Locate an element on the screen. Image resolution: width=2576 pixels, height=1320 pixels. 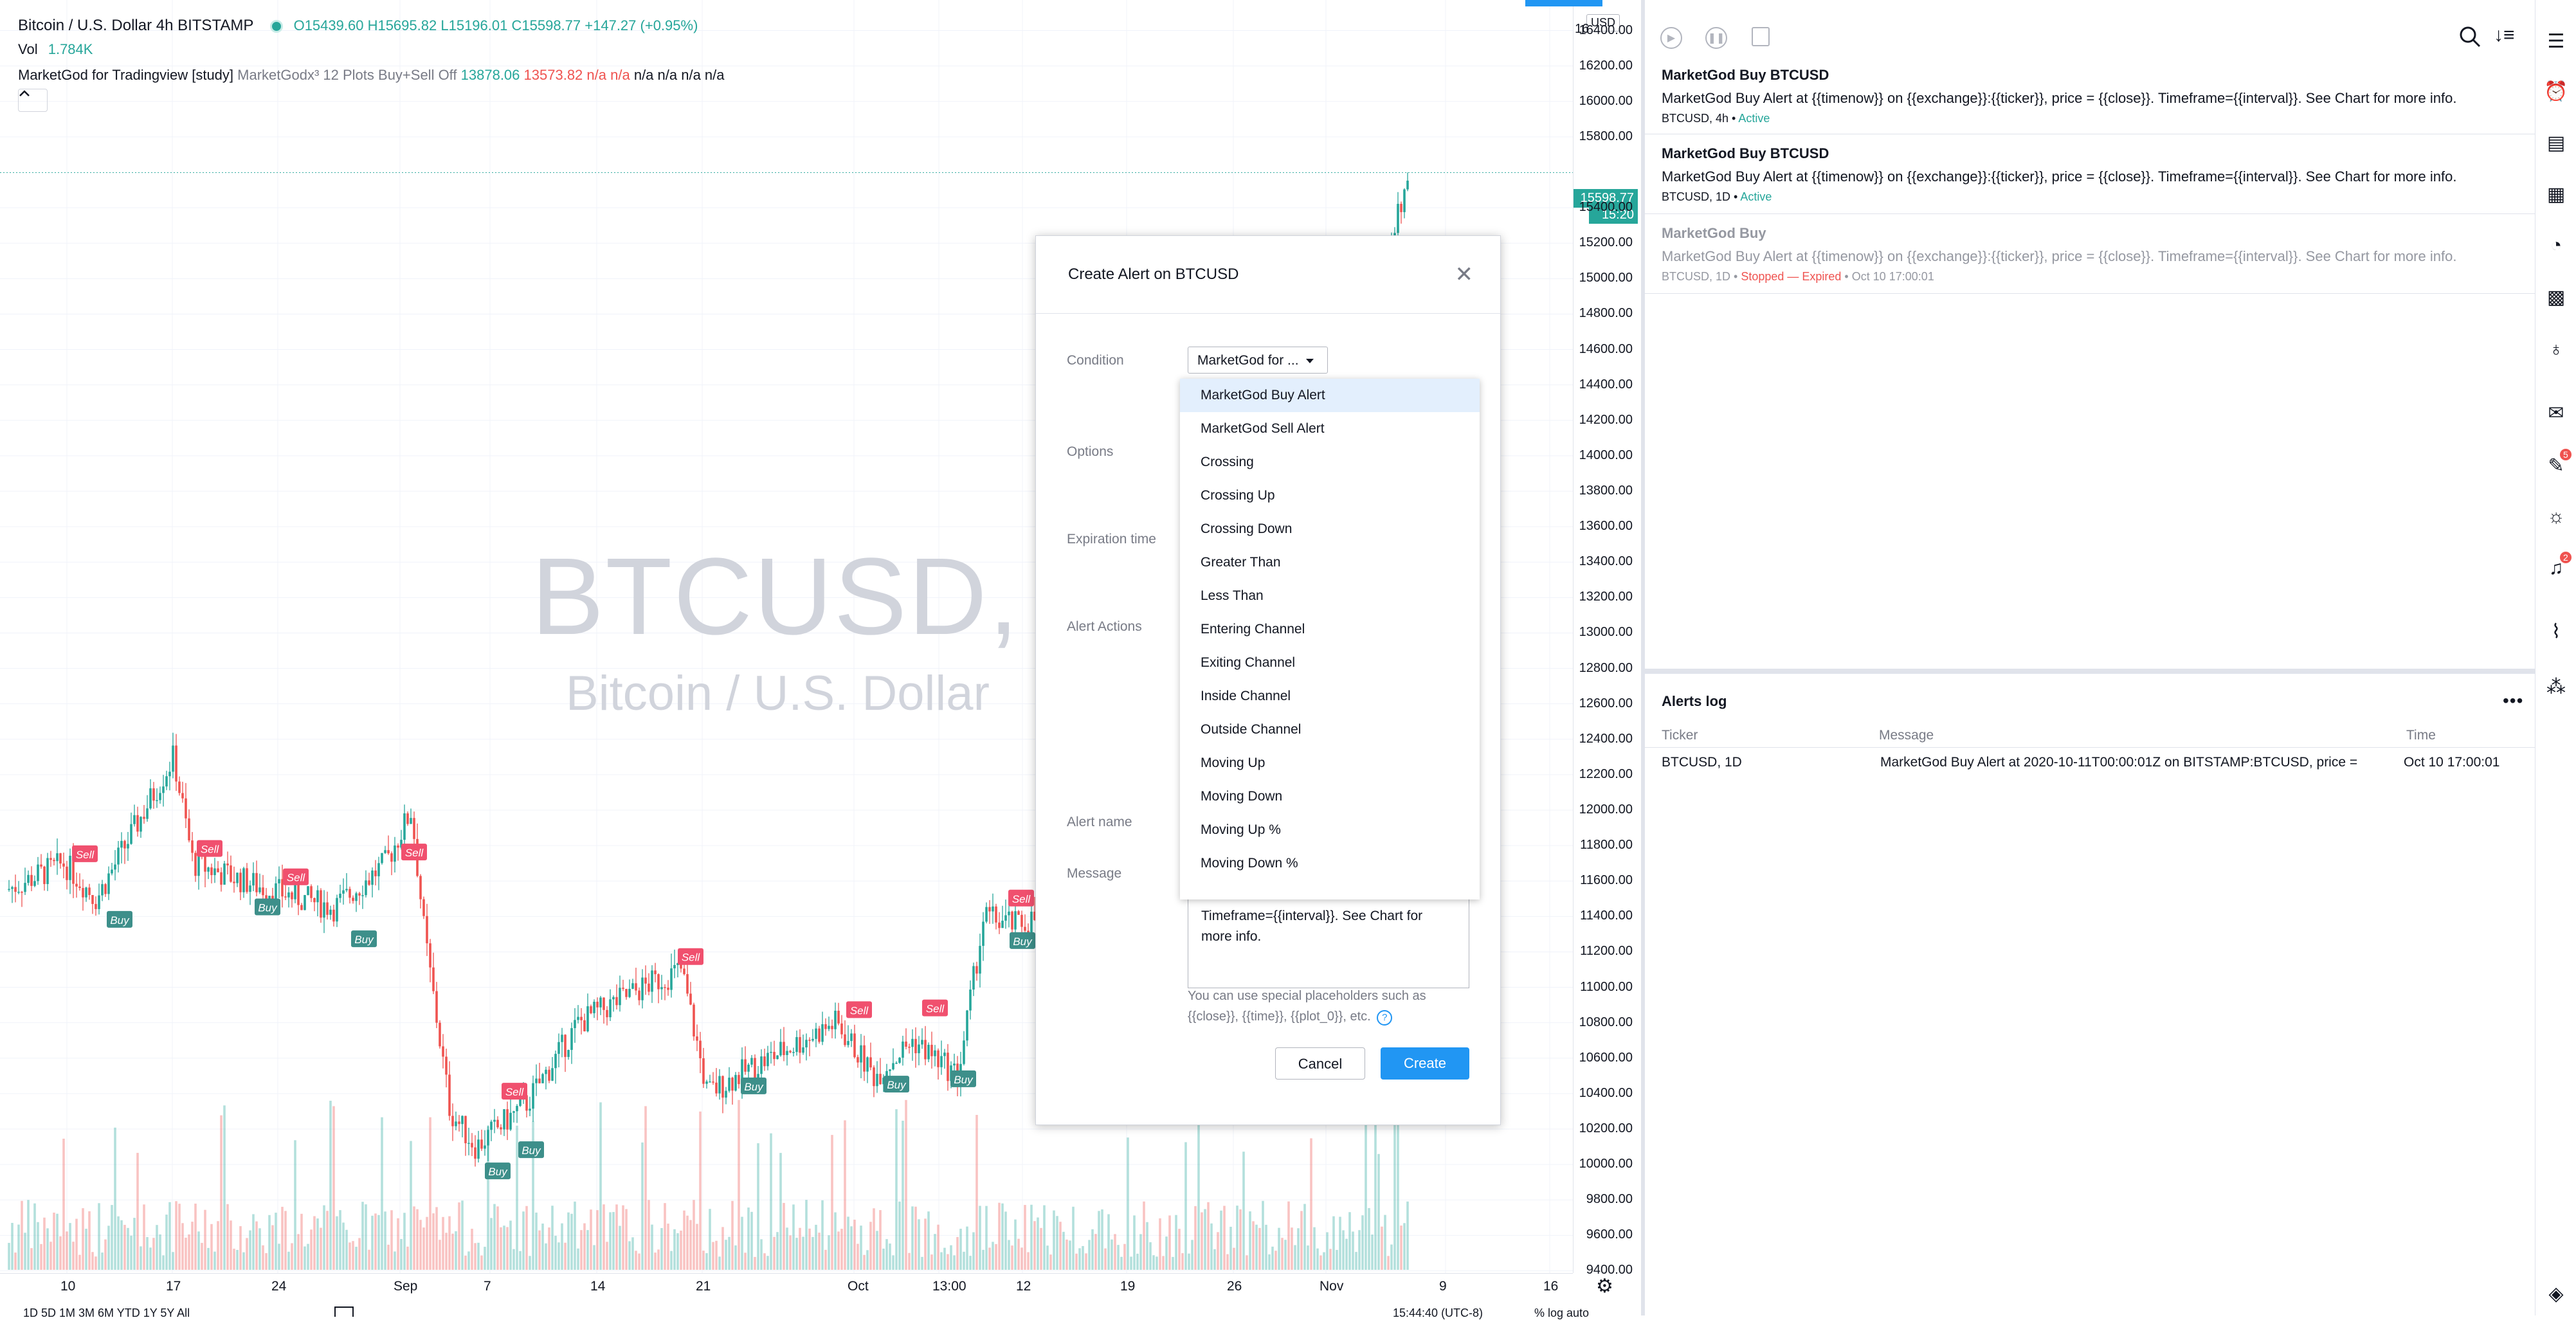
dropdown-option: Entering Channel is located at coordinates (1253, 630).